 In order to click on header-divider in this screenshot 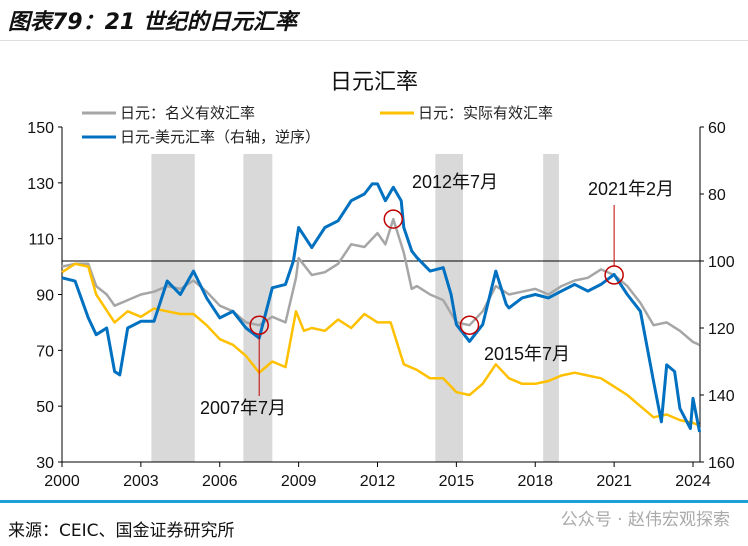, I will do `click(374, 40)`.